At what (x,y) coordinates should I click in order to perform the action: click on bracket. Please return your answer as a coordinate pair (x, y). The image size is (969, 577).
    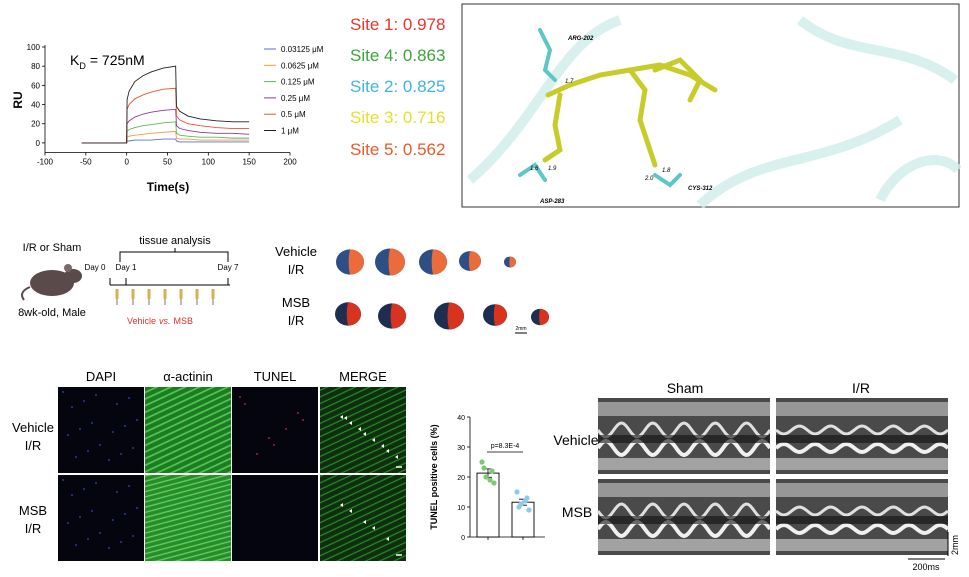
    Looking at the image, I should click on (174, 255).